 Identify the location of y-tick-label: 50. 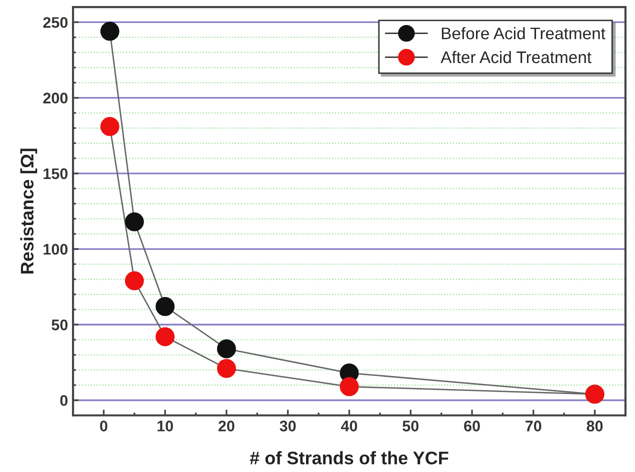
(60, 325).